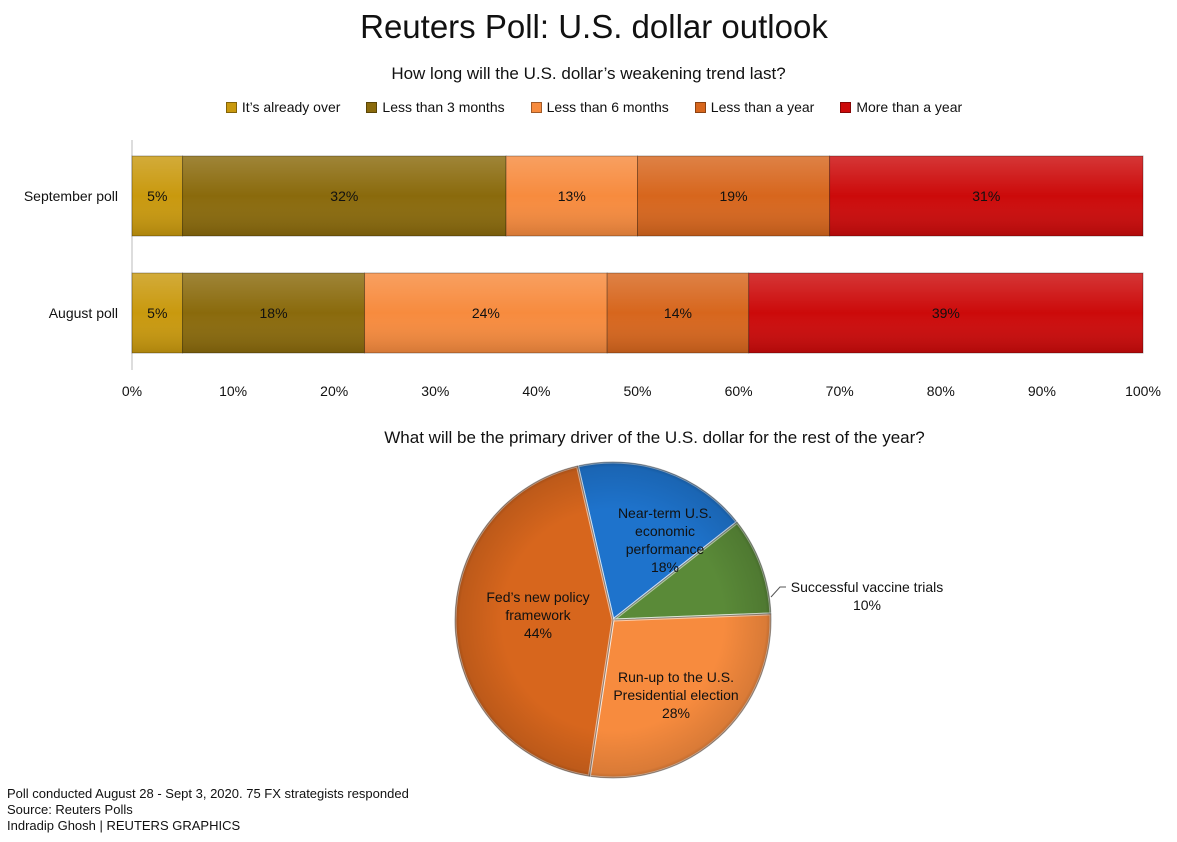 This screenshot has height=842, width=1177. I want to click on pie-label: 18%, so click(665, 567).